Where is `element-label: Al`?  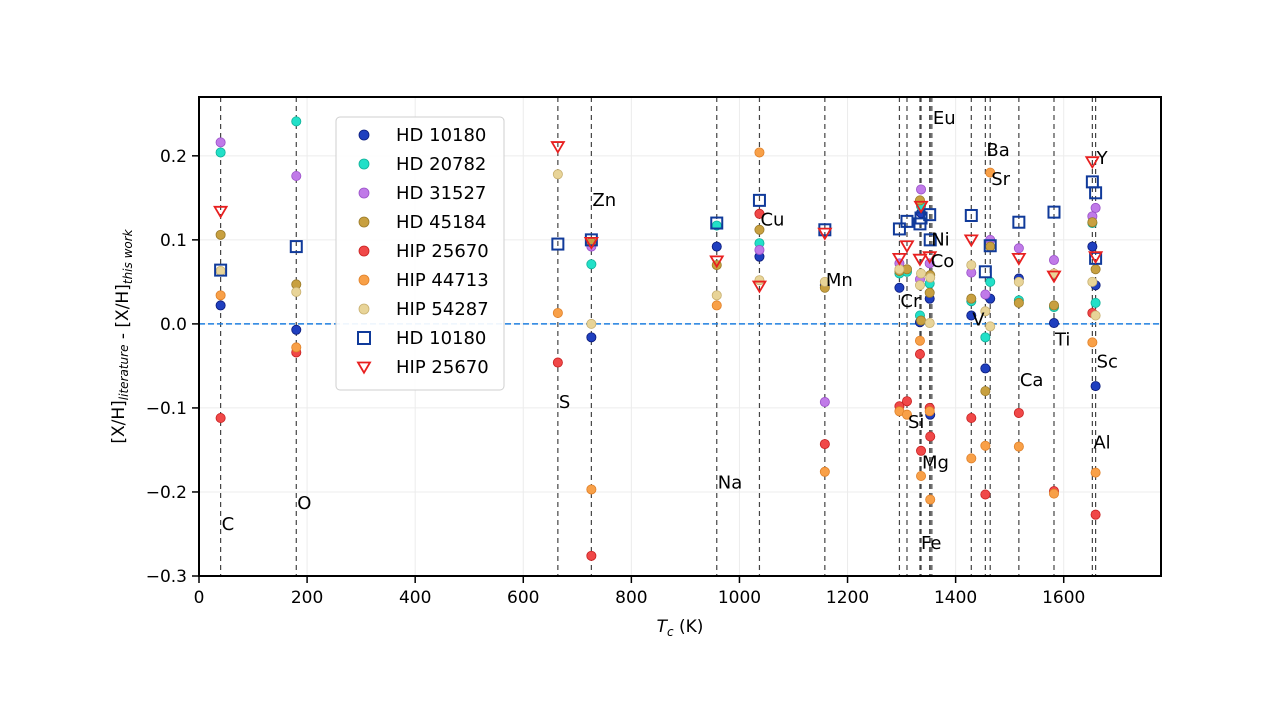 element-label: Al is located at coordinates (1101, 442).